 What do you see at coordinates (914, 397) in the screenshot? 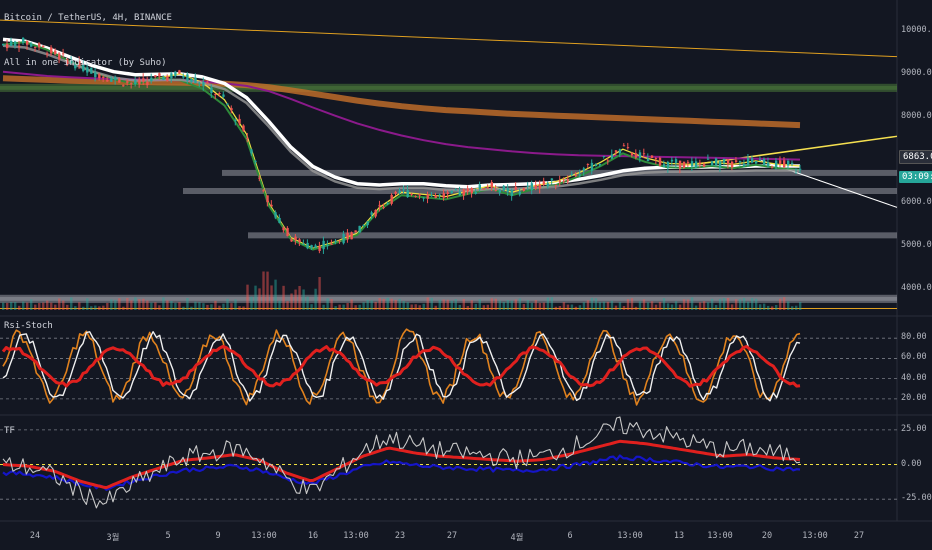
I see `price-axis-label: 20.00` at bounding box center [914, 397].